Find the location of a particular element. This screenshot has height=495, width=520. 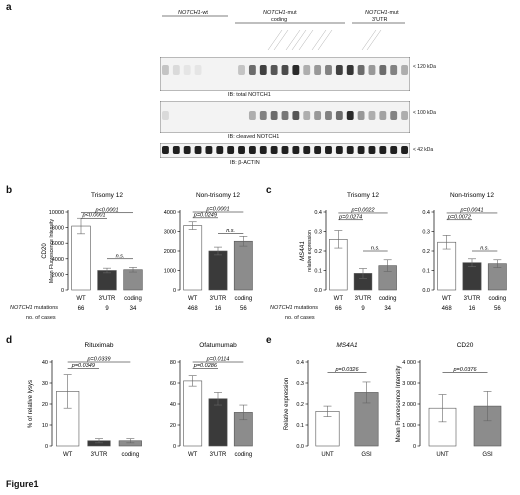

group-coding-line2: coding is located at coordinates (279, 20).